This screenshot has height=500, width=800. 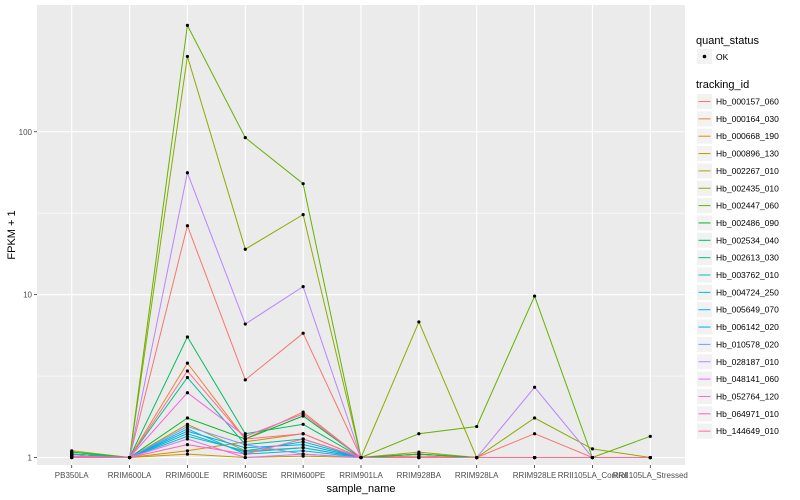 What do you see at coordinates (361, 475) in the screenshot?
I see `x-tick-label-rrim901la: RRIM901LA` at bounding box center [361, 475].